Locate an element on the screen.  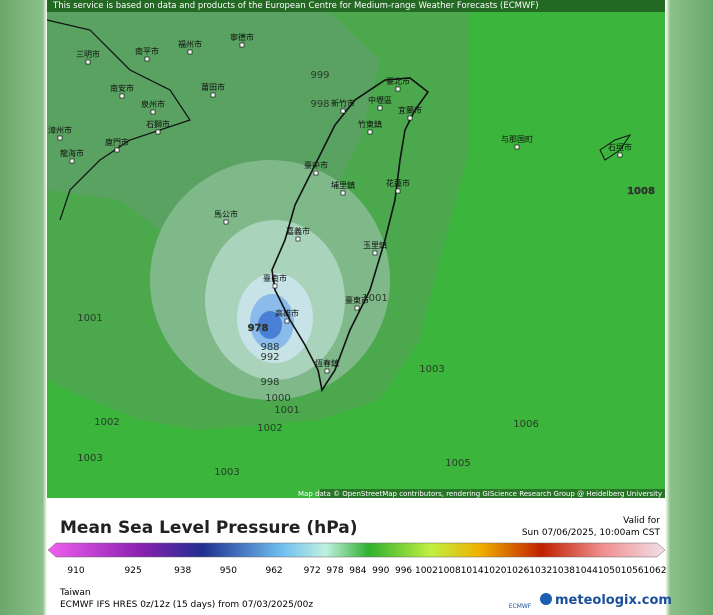
place-label: 寧德市 is located at coordinates (242, 37).